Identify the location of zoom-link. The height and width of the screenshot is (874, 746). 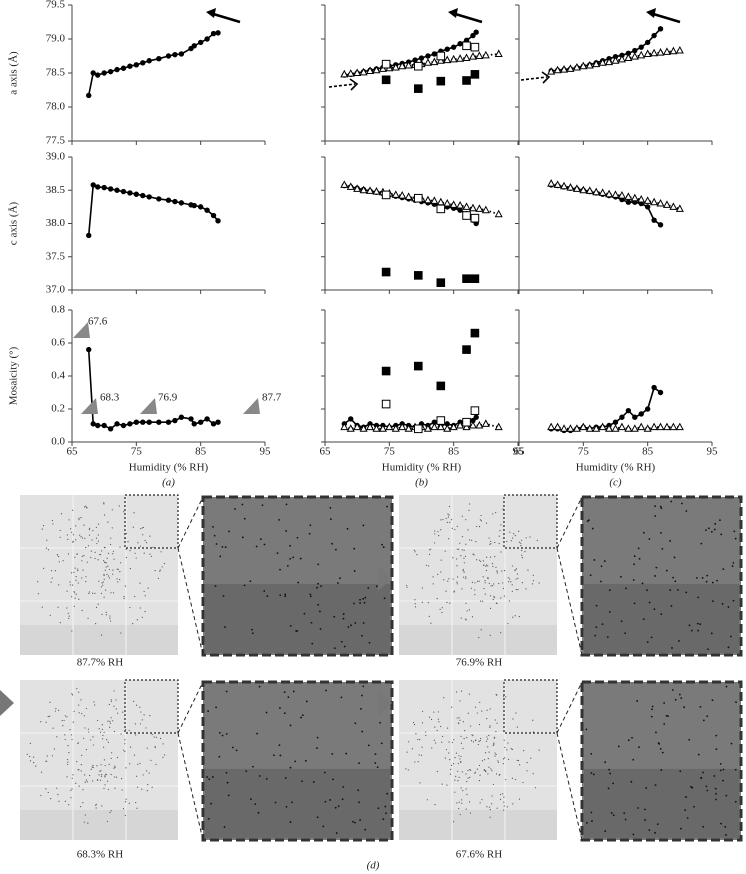
(569, 786).